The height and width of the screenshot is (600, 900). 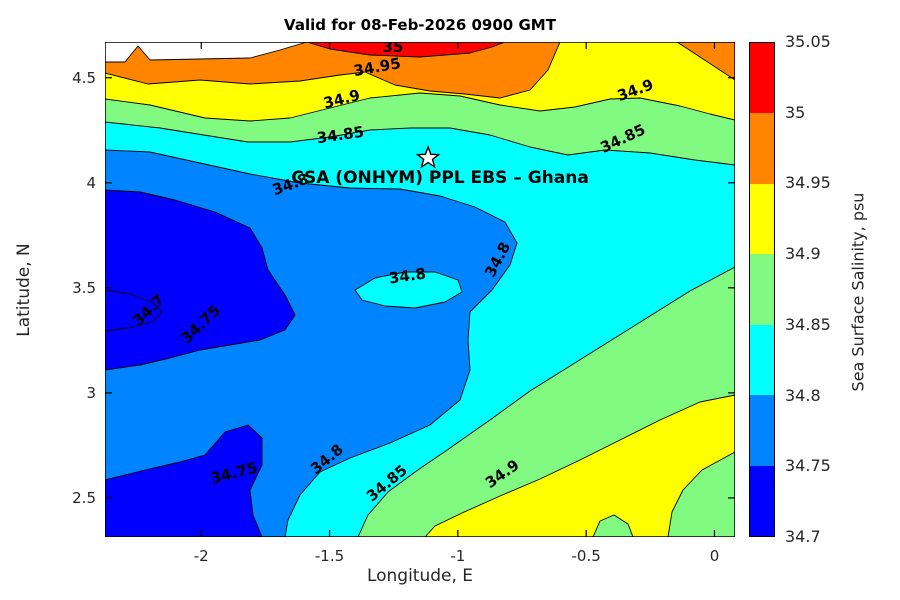 I want to click on y-tick-label: 4.5, so click(x=84, y=77).